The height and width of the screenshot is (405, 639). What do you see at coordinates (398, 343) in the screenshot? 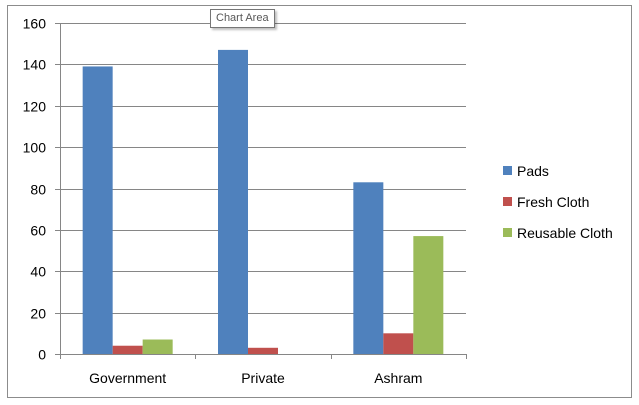
I see `bar-fresh-cloth-ashram` at bounding box center [398, 343].